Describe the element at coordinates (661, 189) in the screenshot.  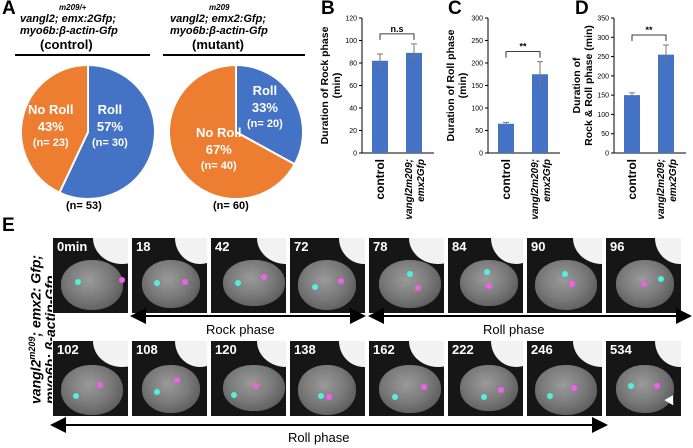
I see `rockroll-category-label-2: vangl2m209;` at that location.